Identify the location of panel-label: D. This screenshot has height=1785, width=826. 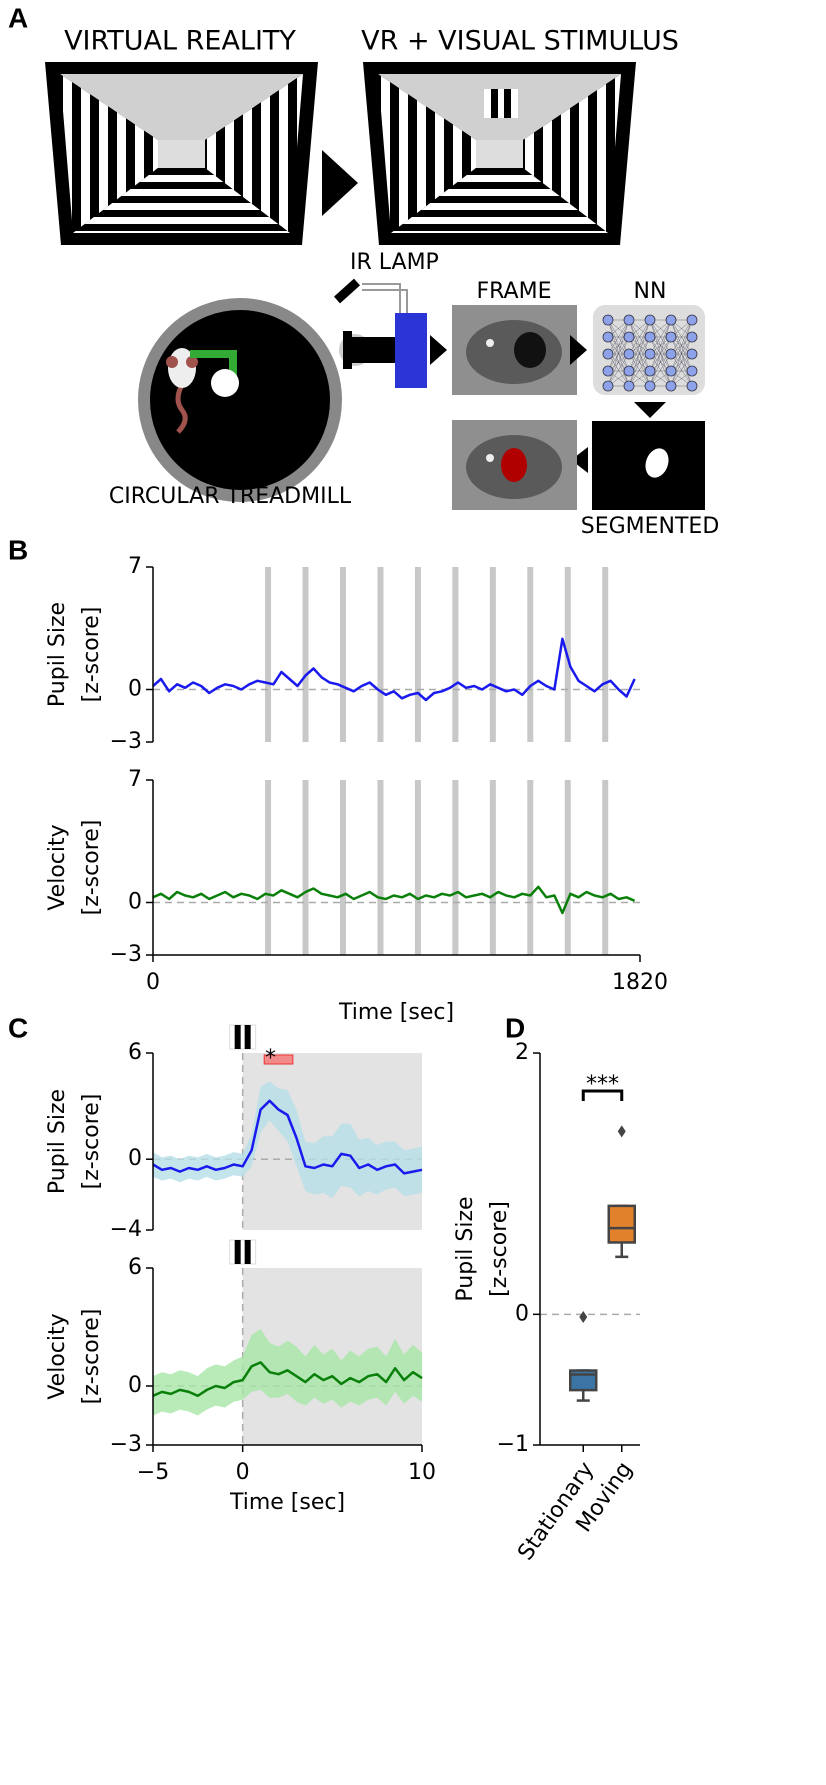
(515, 1027).